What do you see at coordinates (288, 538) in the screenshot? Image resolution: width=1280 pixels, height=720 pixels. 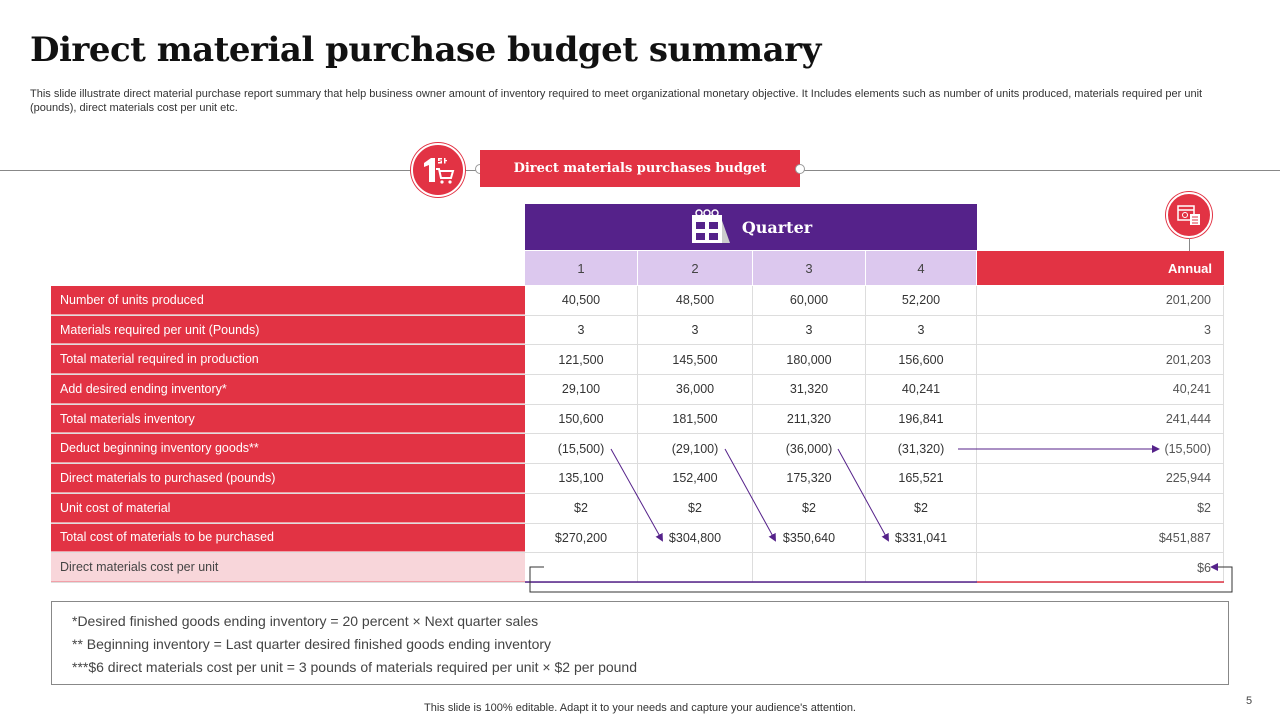 I see `row-label: Total cost of materials to be purchased` at bounding box center [288, 538].